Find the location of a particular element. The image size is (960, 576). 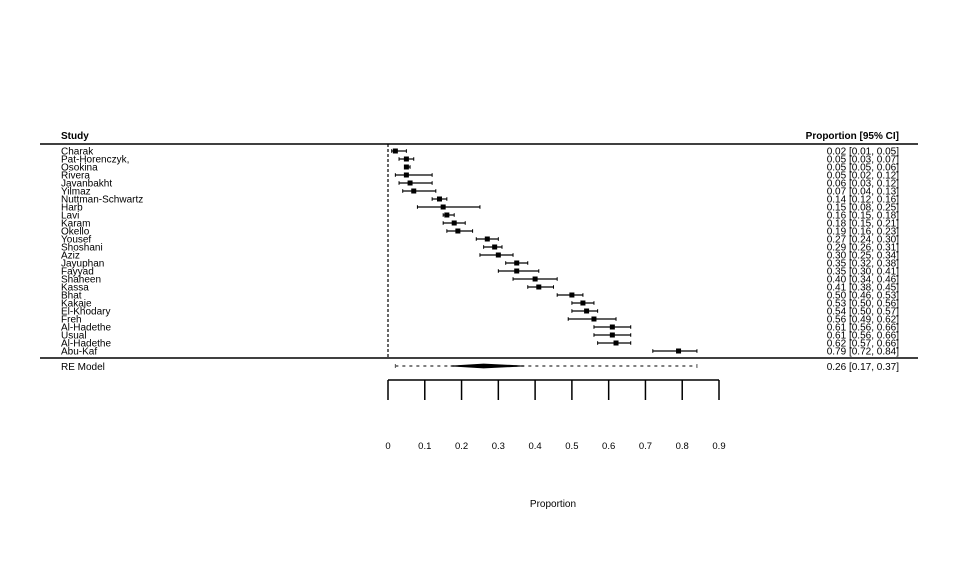

study-ci-text: 0.40 [0.34, 0.46] is located at coordinates (863, 280).